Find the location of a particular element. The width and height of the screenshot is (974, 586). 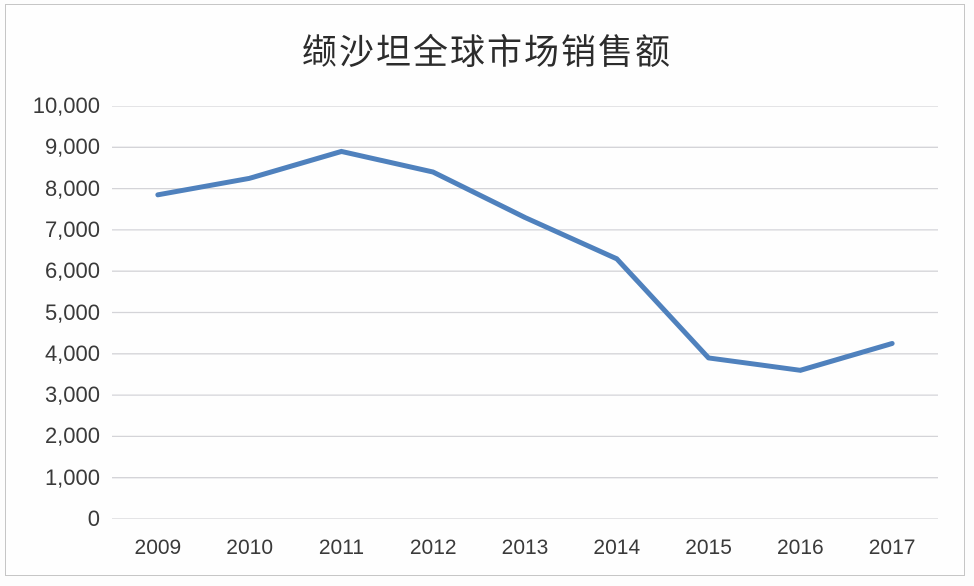

y-axis-tick-label: 9,000 is located at coordinates (72, 147).